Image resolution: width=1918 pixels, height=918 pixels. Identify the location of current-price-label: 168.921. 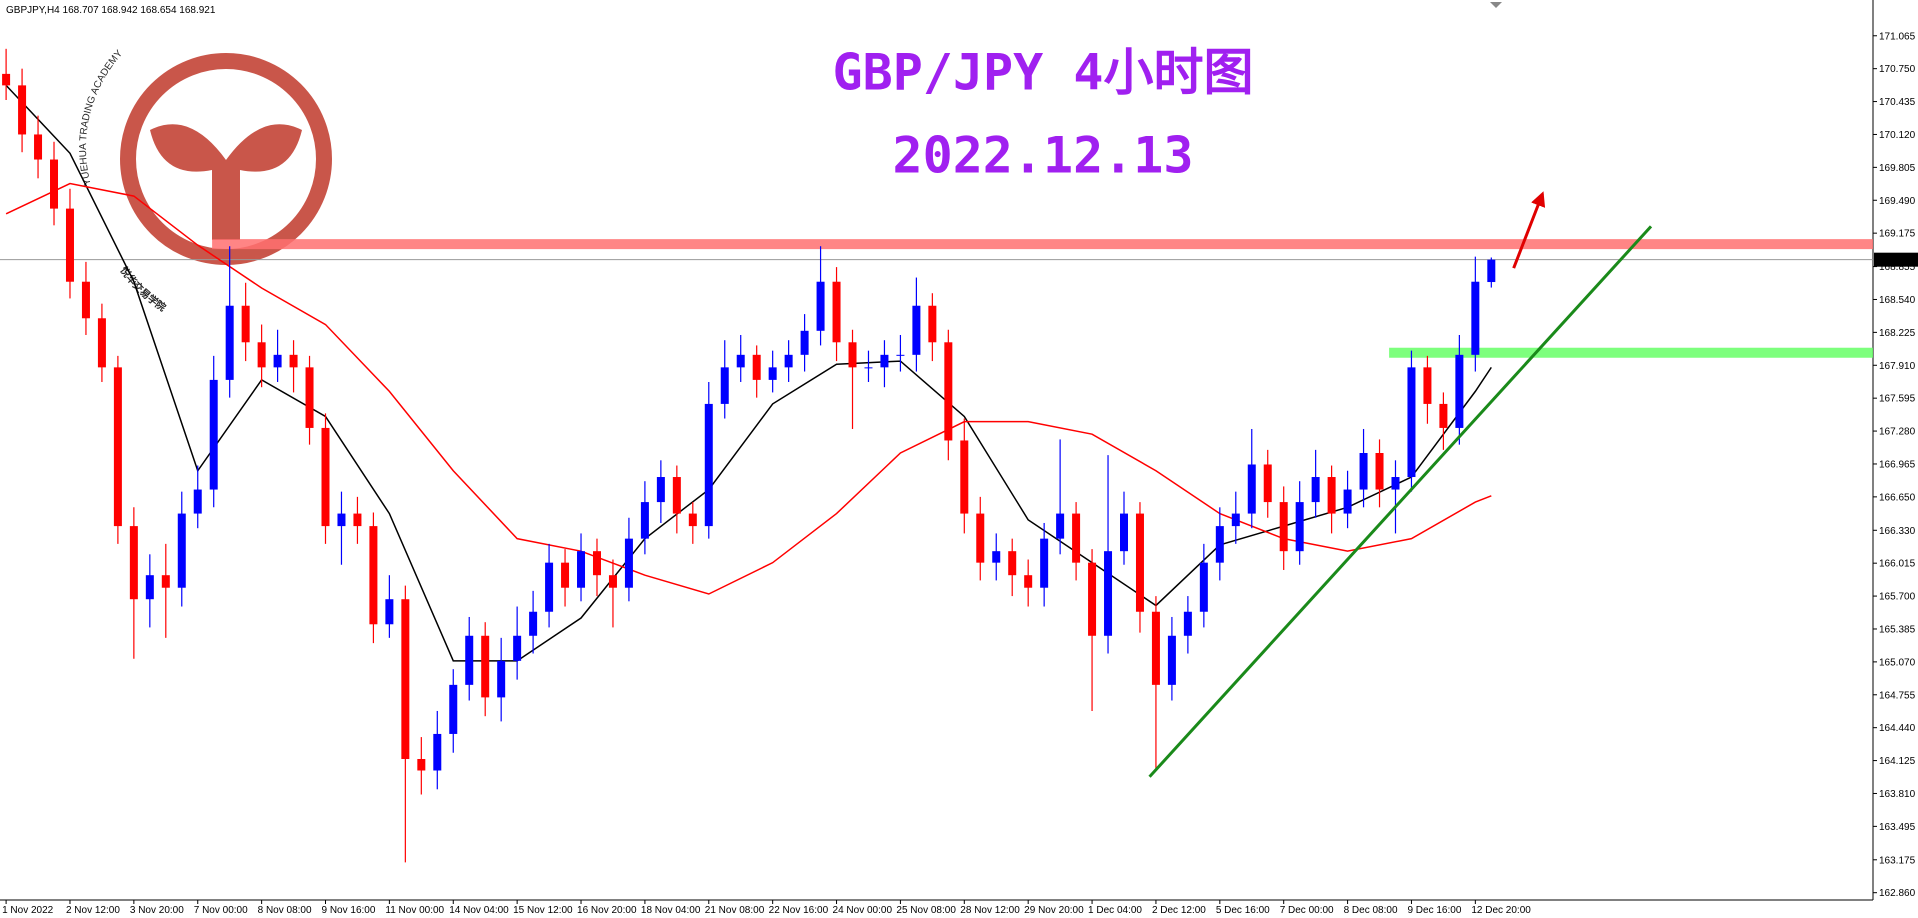
(1896, 260).